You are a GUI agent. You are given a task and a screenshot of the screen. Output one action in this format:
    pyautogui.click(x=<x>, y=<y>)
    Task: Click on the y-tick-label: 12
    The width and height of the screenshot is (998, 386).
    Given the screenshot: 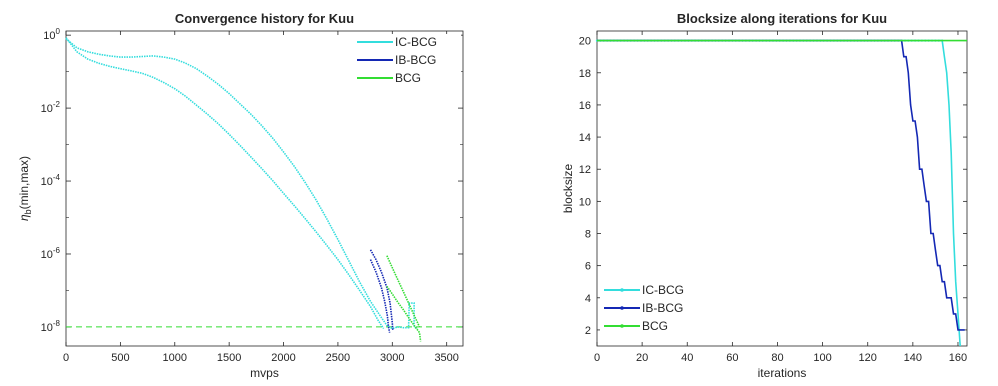 What is the action you would take?
    pyautogui.click(x=585, y=170)
    